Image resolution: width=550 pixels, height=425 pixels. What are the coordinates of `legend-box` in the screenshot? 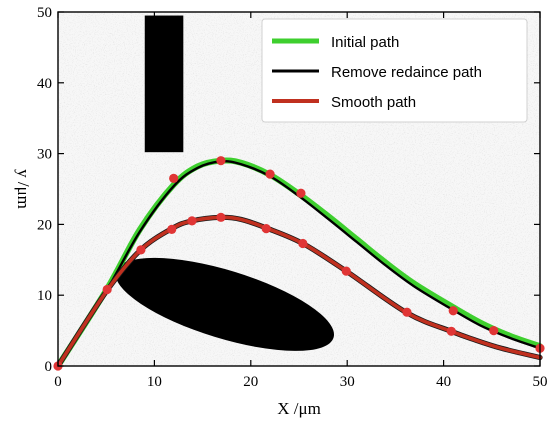 It's located at (394, 70).